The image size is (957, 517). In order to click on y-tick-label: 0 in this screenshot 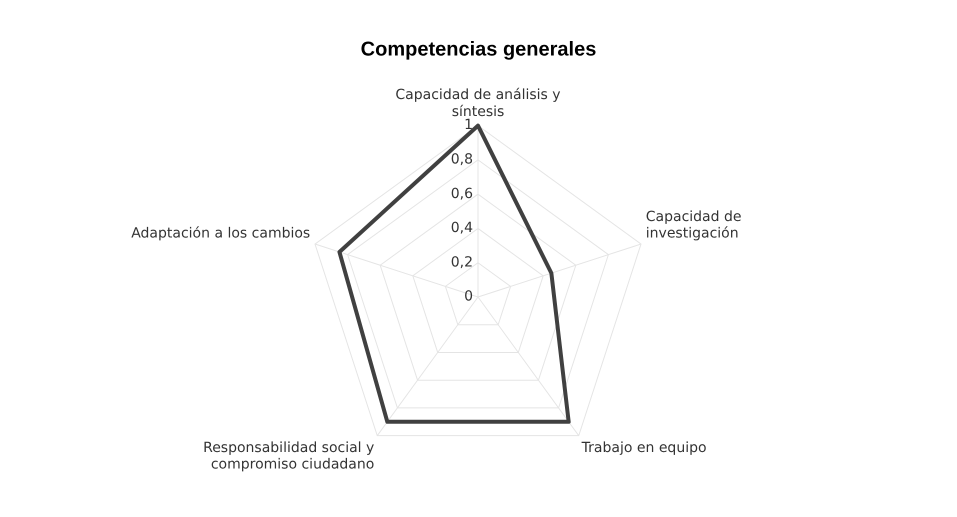, I will do `click(468, 296)`.